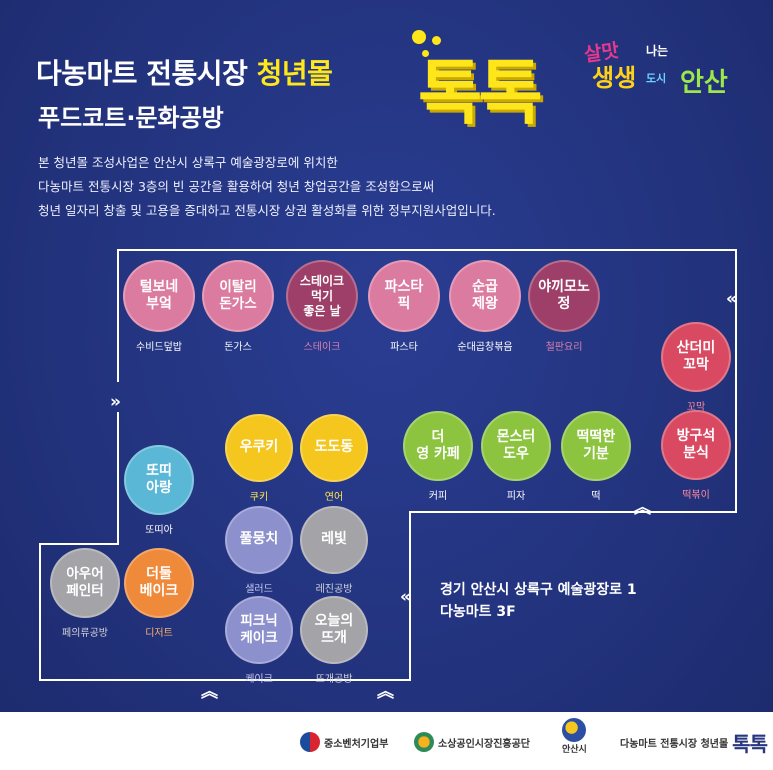 This screenshot has width=773, height=770. Describe the element at coordinates (704, 83) in the screenshot. I see `city-logo-text: 안산` at that location.